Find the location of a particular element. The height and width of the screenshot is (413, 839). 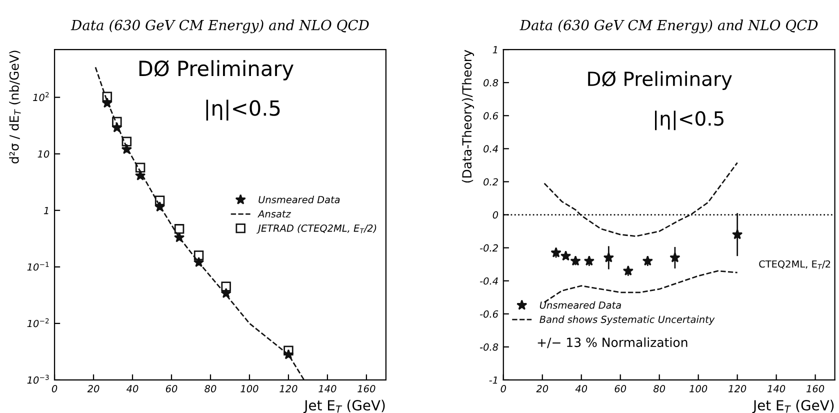

y-tick-label: -0.4 is located at coordinates (489, 281).